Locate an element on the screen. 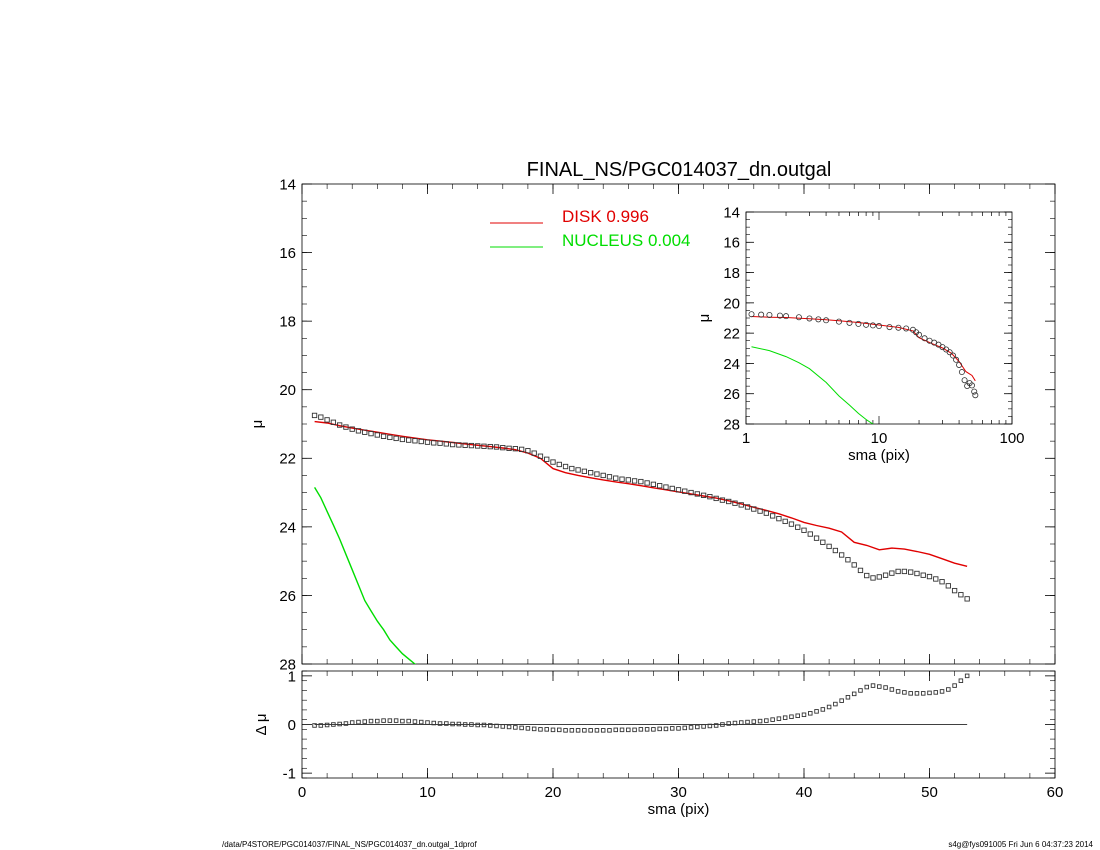 This screenshot has width=1100, height=850. y-tick-label: -1 is located at coordinates (289, 774).